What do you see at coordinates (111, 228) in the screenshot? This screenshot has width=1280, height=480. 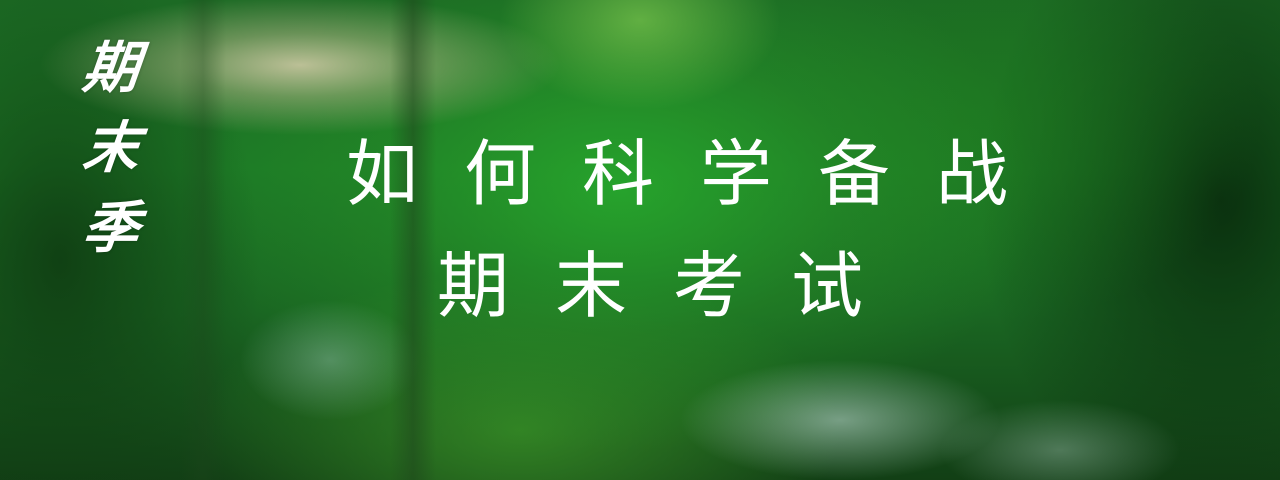 I see `side-title-char: 季` at bounding box center [111, 228].